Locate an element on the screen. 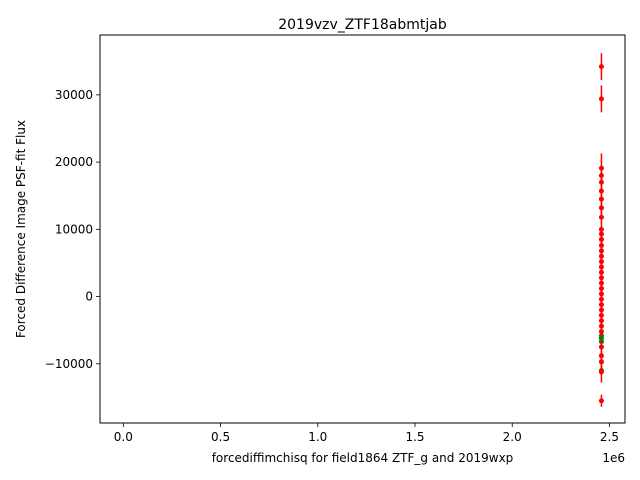 The image size is (640, 480). y-axis-ticks: −10000 0 10000 20000 30000 is located at coordinates (72, 229).